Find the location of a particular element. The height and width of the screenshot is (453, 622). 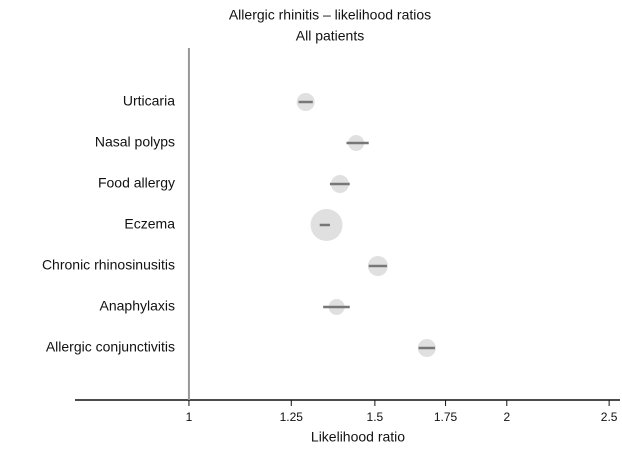

x-axis-label: Likelihood ratio is located at coordinates (358, 437).